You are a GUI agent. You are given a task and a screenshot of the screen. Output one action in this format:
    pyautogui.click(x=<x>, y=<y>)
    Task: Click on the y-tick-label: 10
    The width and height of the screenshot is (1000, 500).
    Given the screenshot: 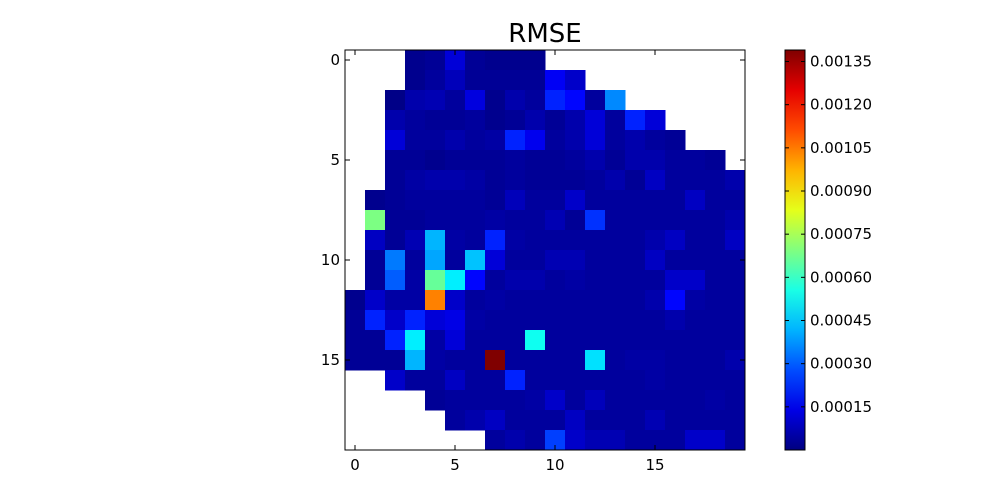 What is the action you would take?
    pyautogui.click(x=330, y=260)
    